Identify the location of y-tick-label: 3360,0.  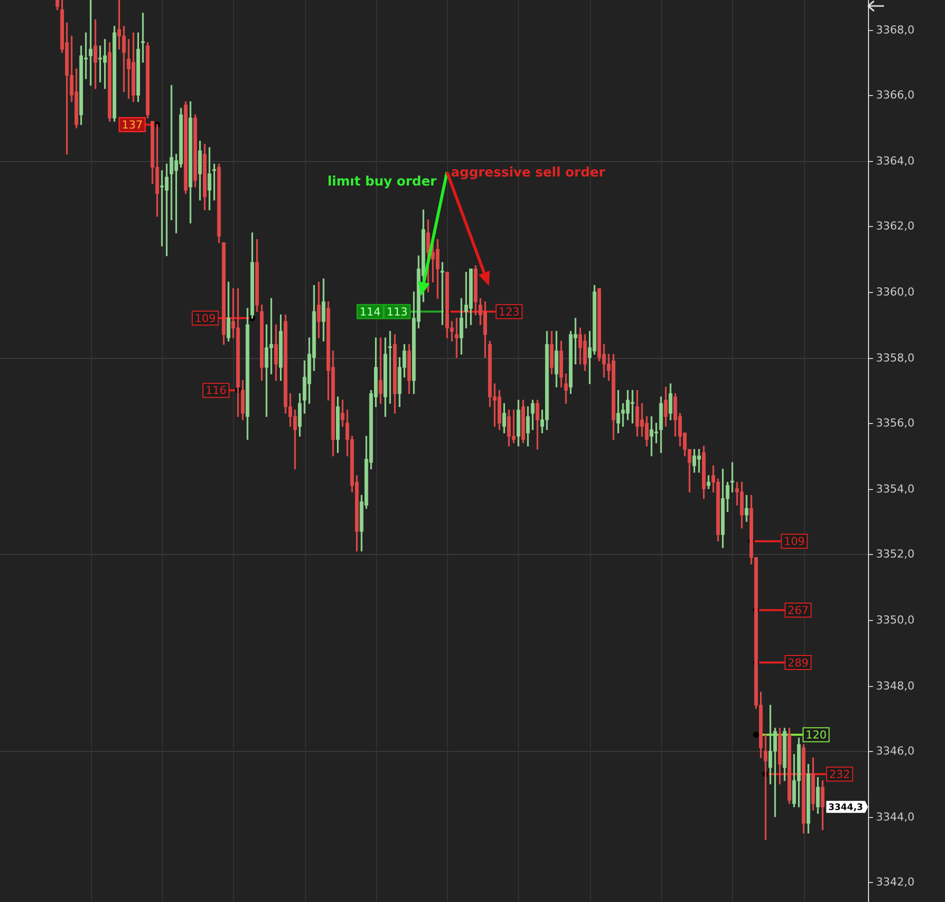
(895, 291).